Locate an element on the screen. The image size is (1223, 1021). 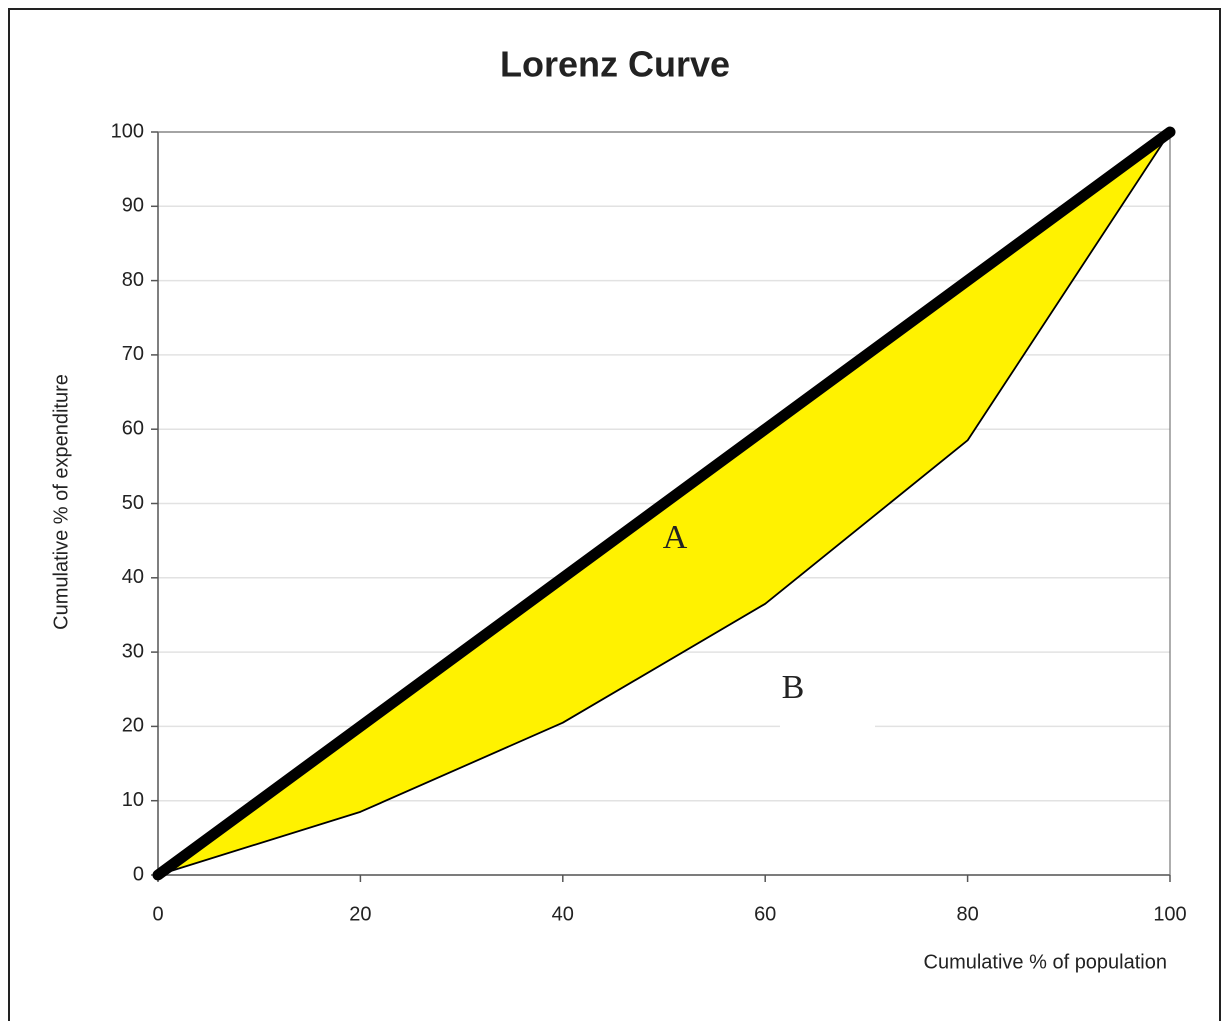
y-tick-label: 60 is located at coordinates (133, 428).